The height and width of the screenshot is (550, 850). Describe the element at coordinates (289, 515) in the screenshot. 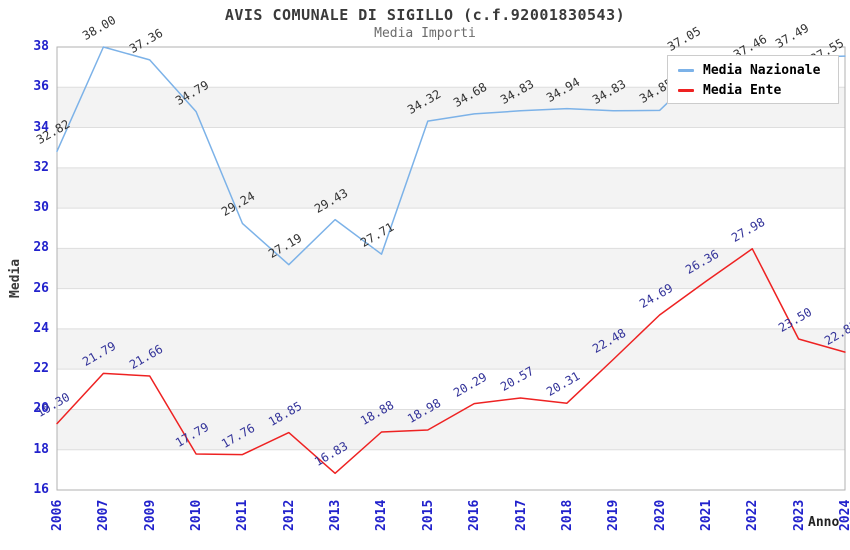

I see `x-tick-label: 2012` at that location.